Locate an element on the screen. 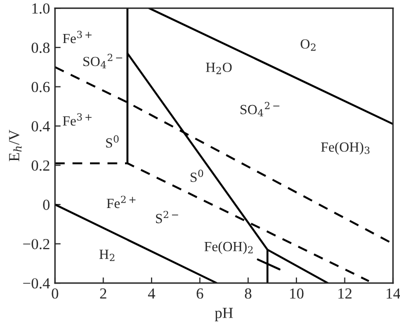 The height and width of the screenshot is (328, 400). x-tick-label: 12 is located at coordinates (345, 293).